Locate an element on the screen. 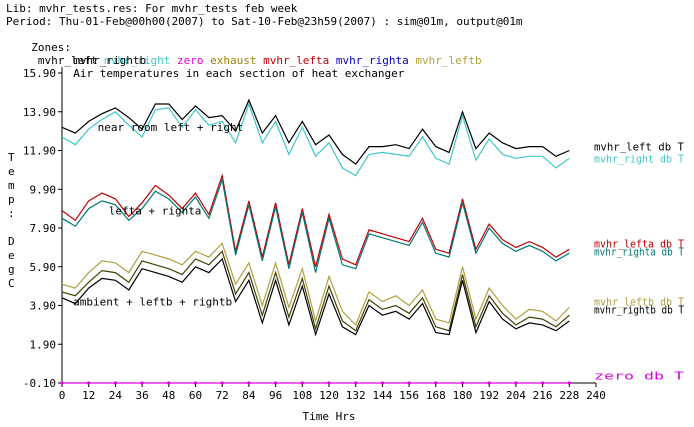 The height and width of the screenshot is (427, 694). series-end-label: mvhr_left db T is located at coordinates (639, 148).